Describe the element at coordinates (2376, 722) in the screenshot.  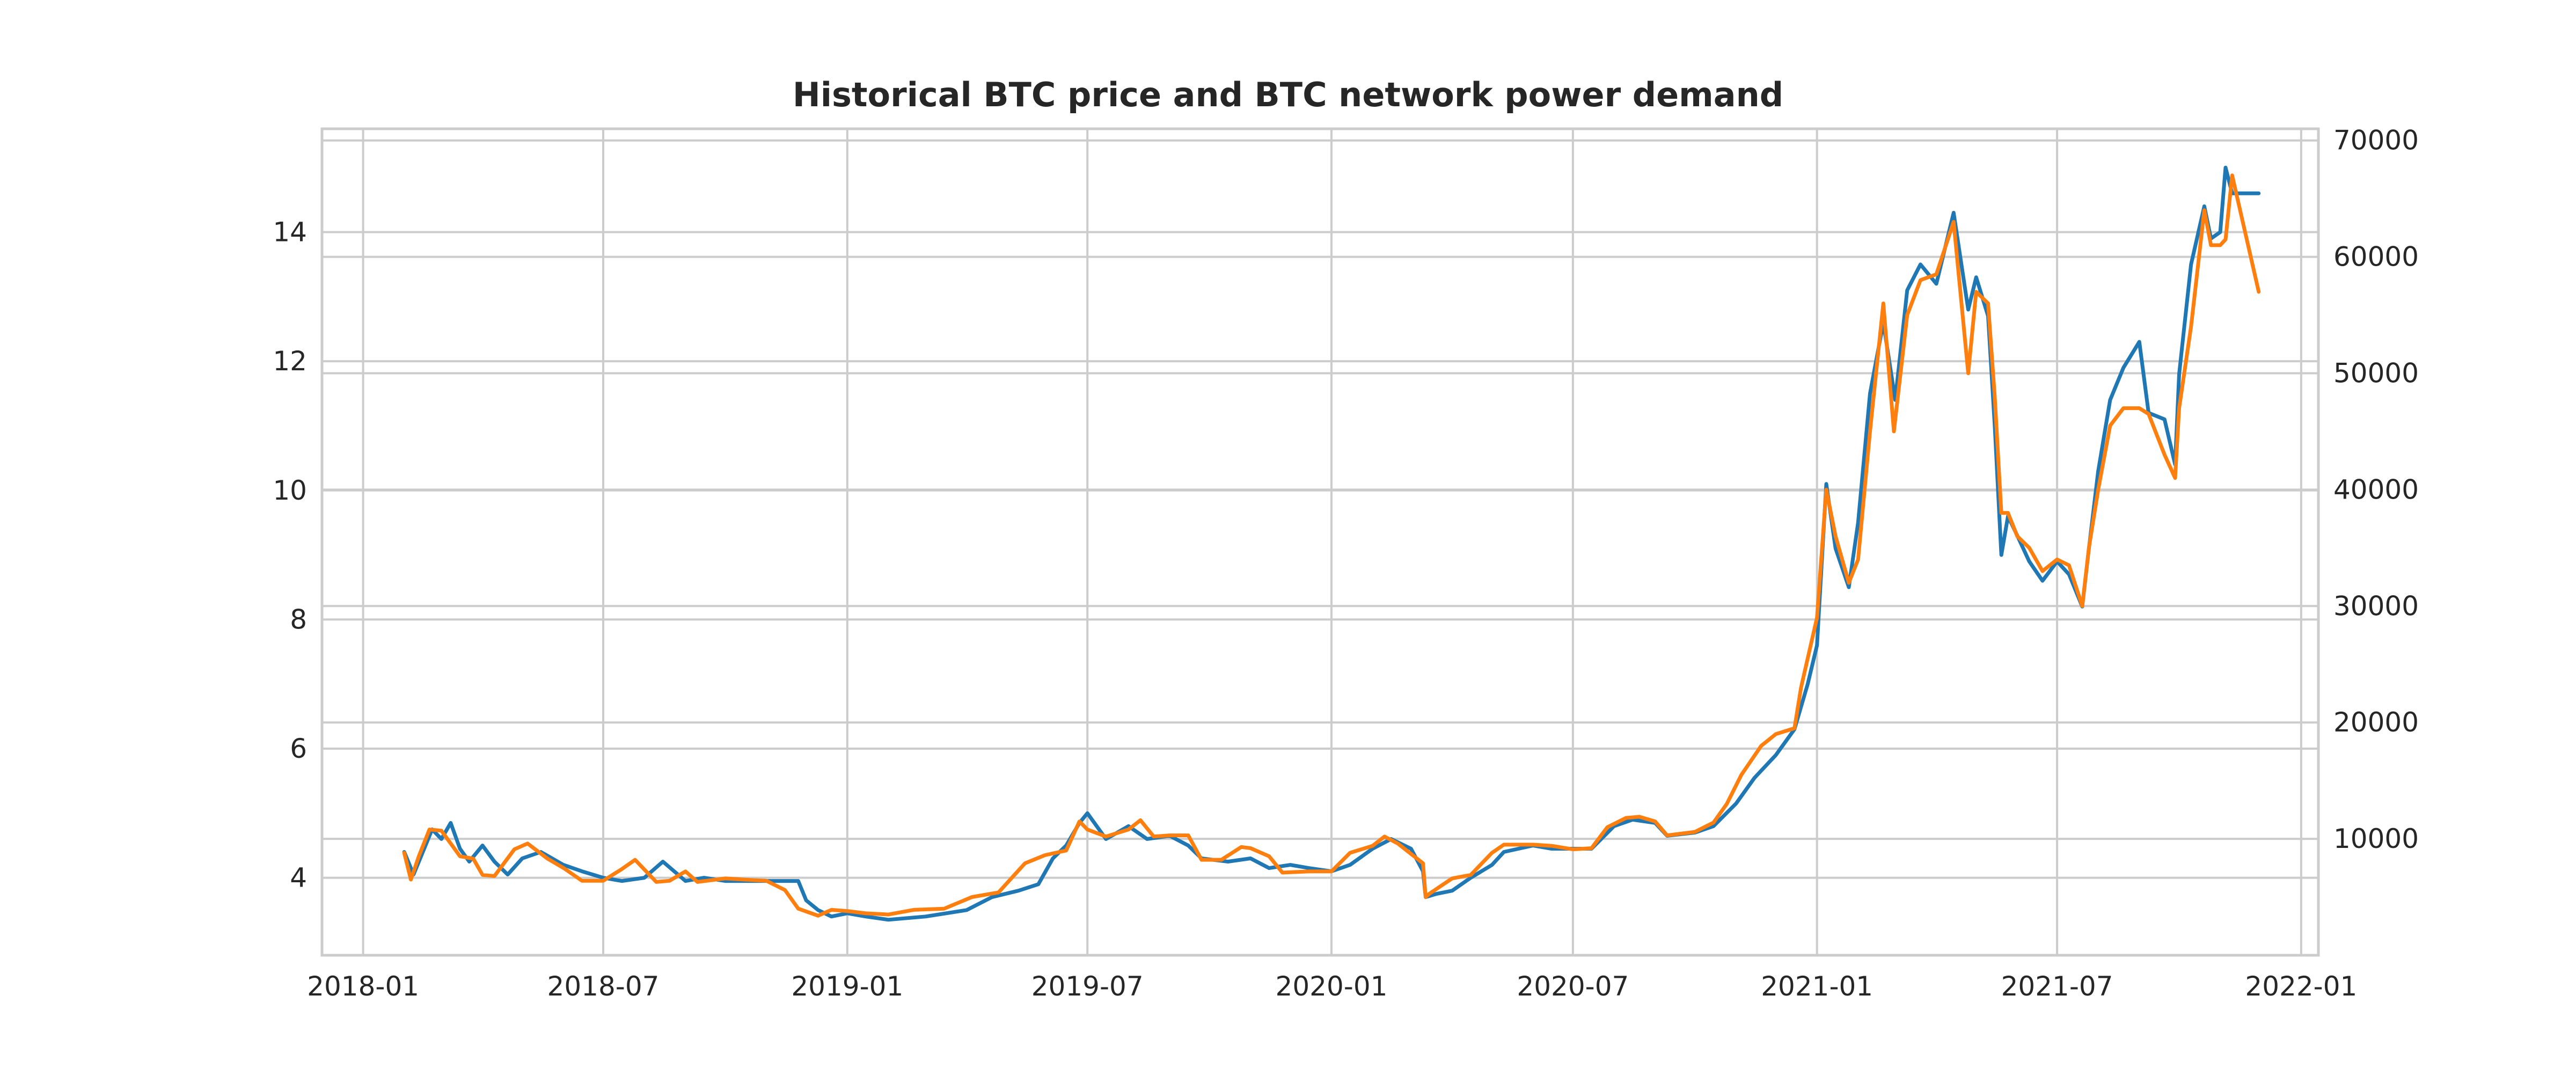
I see `y-right-tick-label: 20000` at that location.